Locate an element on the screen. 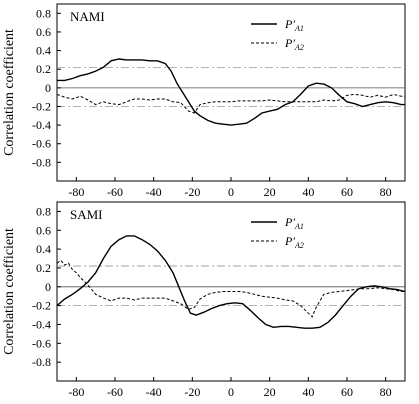 The image size is (419, 404). series-line-dashed is located at coordinates (230, 288).